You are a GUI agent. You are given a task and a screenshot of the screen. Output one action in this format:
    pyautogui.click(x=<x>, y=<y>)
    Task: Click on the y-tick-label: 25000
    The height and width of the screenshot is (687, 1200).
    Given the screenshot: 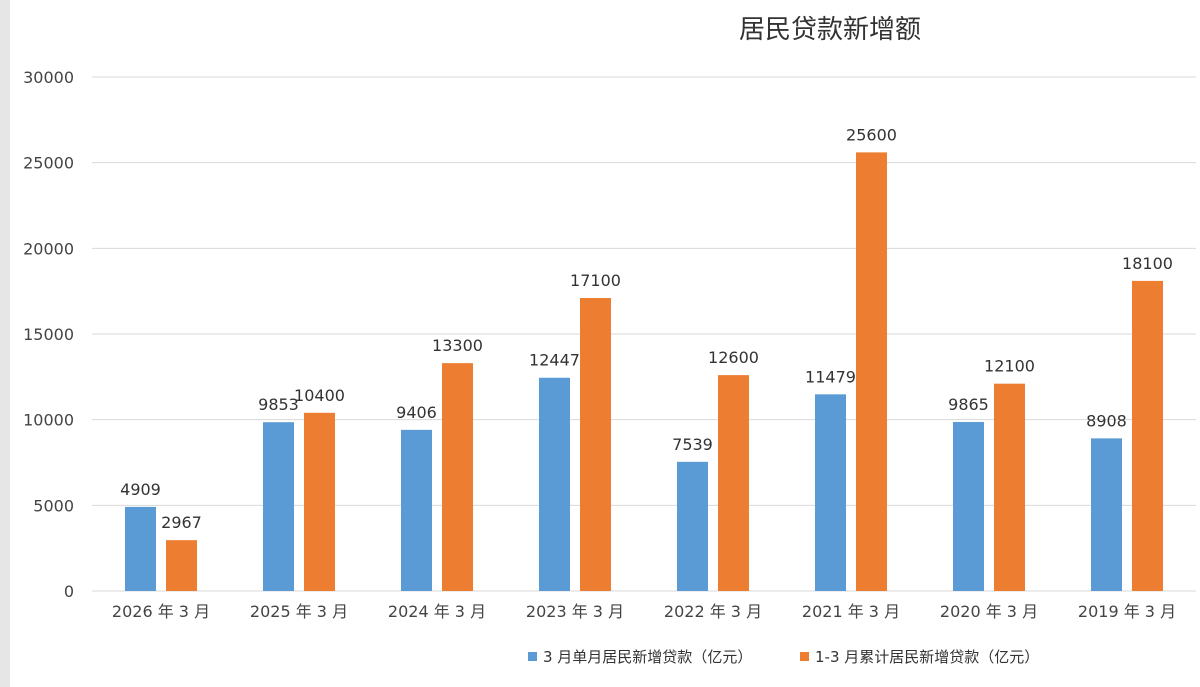 What is the action you would take?
    pyautogui.click(x=48, y=163)
    